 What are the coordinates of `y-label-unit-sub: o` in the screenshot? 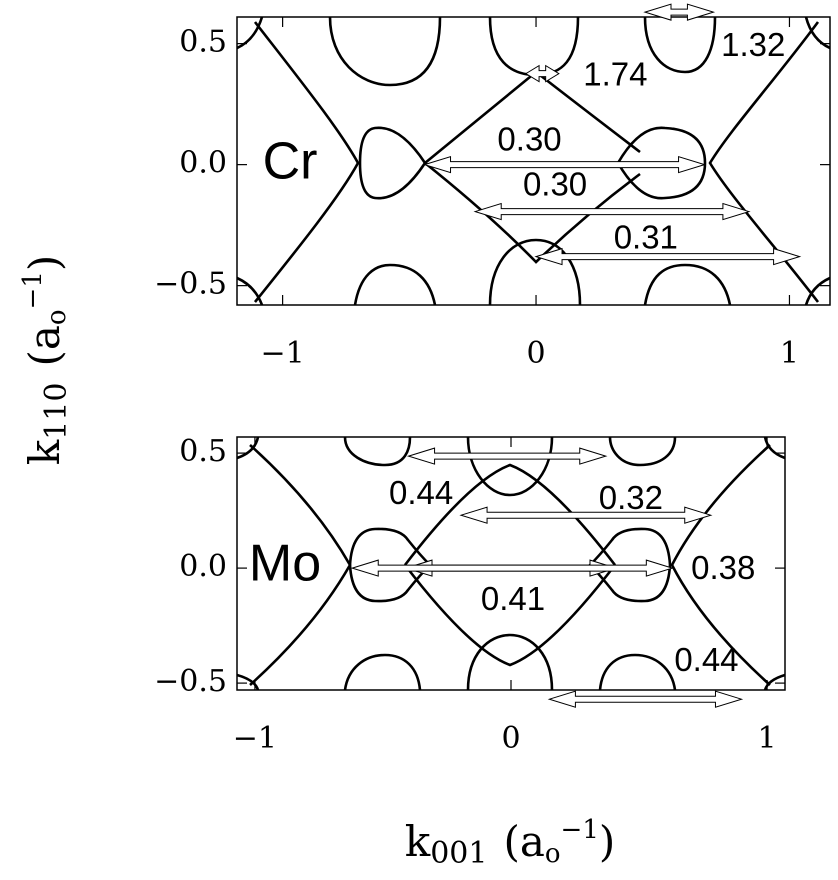 It's located at (57, 317).